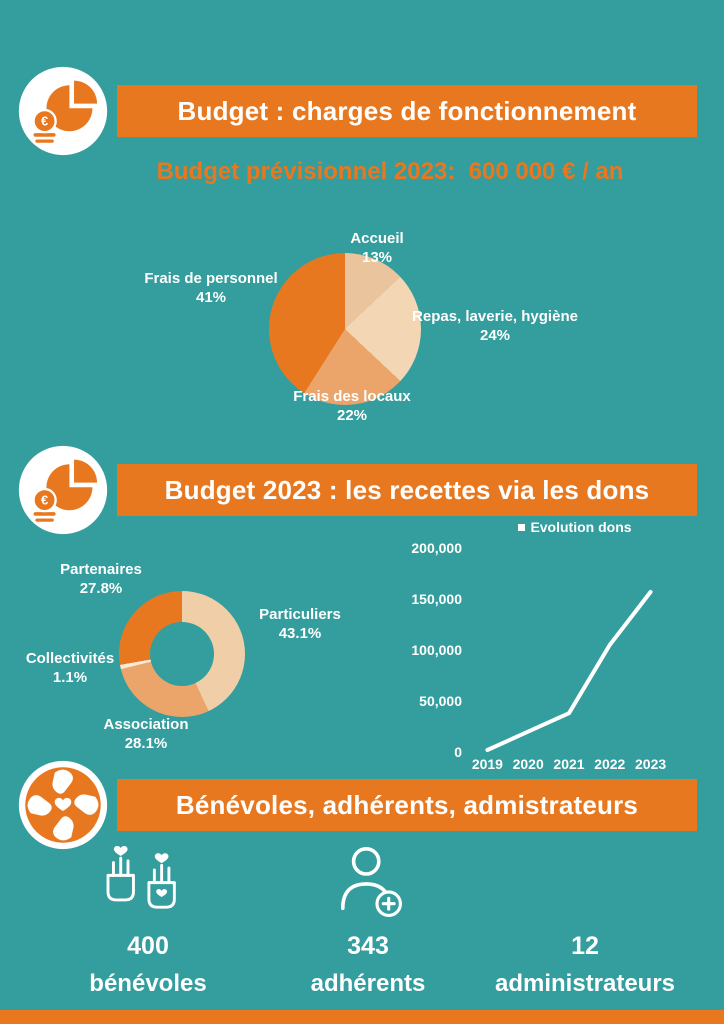 The height and width of the screenshot is (1024, 724). Describe the element at coordinates (528, 764) in the screenshot. I see `x-tick-label: 2020` at that location.